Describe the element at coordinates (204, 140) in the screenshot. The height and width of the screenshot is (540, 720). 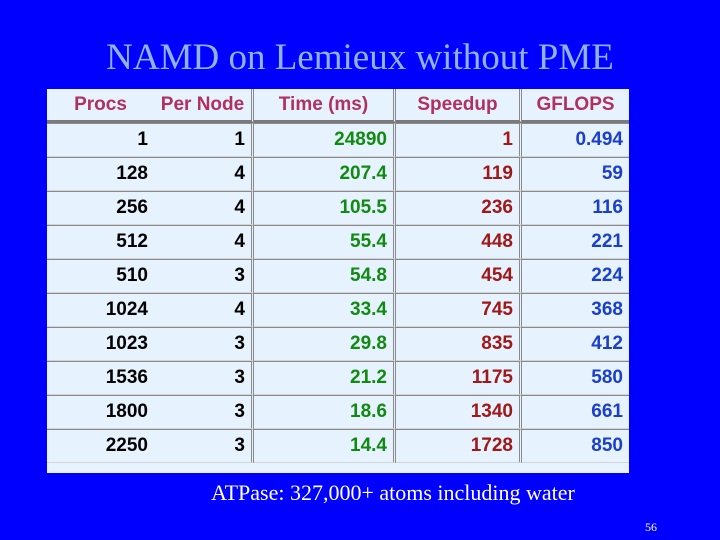
I see `cell-per-node: 1` at that location.